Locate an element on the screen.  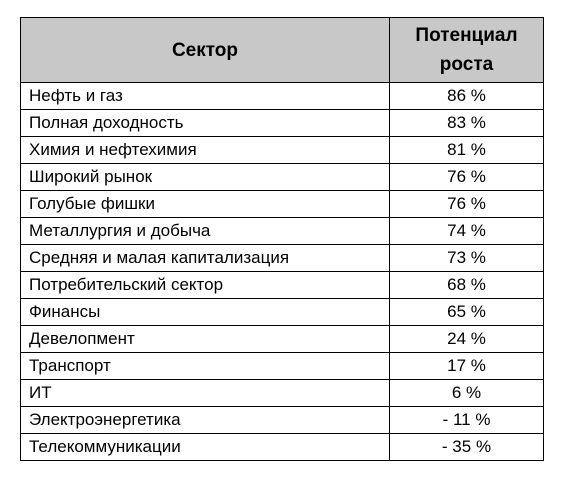
sector-cell: Транспорт is located at coordinates (205, 366).